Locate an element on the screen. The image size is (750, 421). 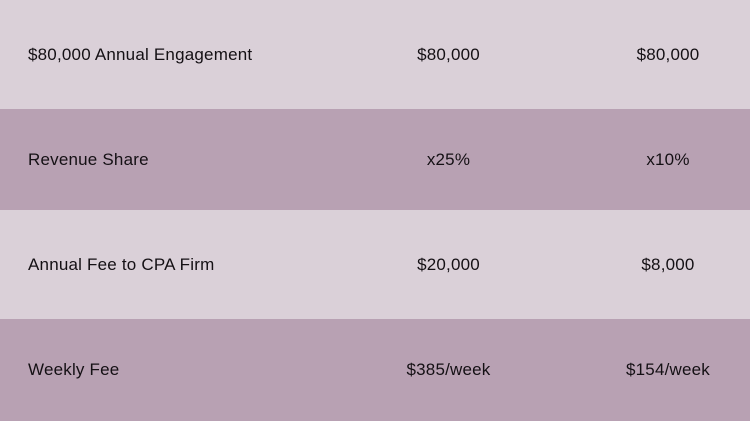
row-value-first: x25% is located at coordinates (448, 159).